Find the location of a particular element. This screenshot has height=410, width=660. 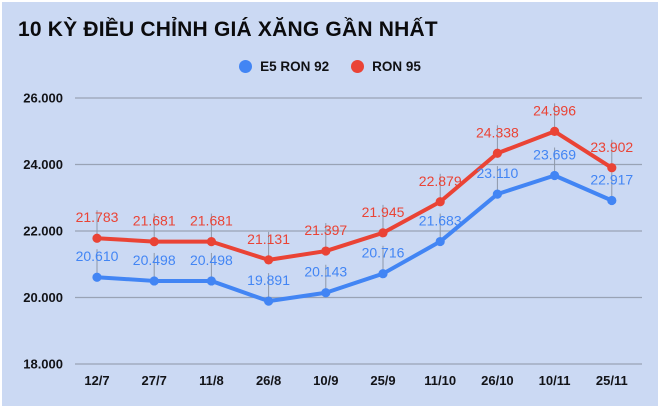

data-point-label: 21.945 is located at coordinates (383, 212).